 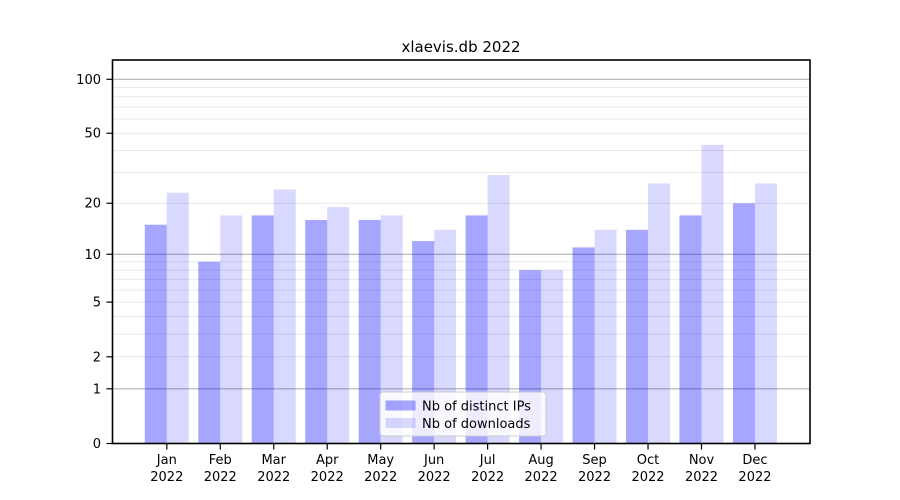 What do you see at coordinates (391, 329) in the screenshot?
I see `bar-downloads-may` at bounding box center [391, 329].